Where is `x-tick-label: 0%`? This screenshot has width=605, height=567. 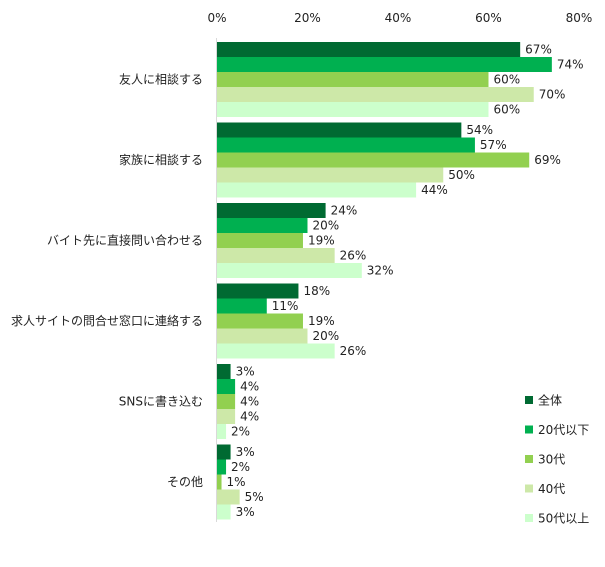
x-tick-label: 0% is located at coordinates (216, 18).